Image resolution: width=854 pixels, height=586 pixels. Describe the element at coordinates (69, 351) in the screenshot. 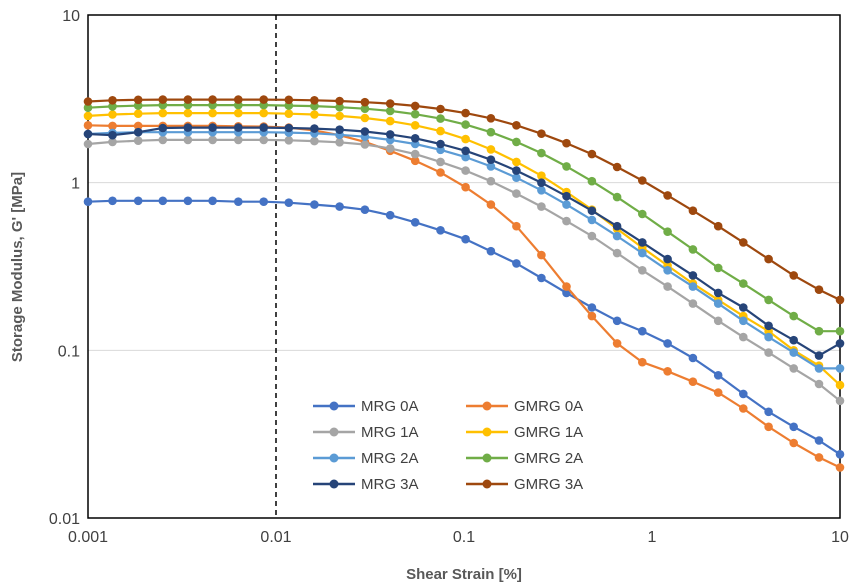

I see `y-tick-label-1: 0.1` at that location.